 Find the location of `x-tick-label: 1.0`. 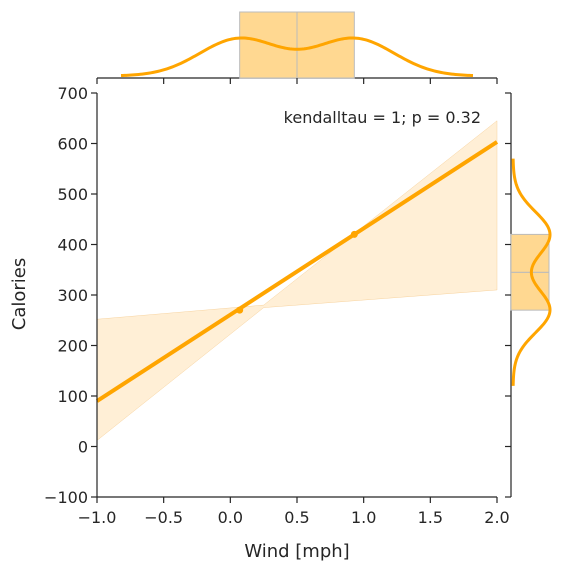

x-tick-label: 1.0 is located at coordinates (363, 517).